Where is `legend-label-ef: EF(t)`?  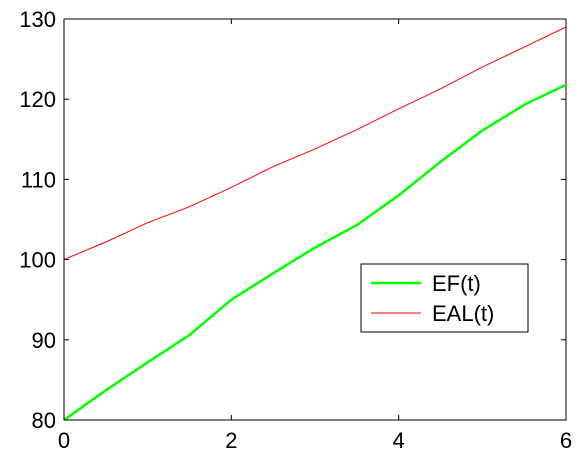
legend-label-ef: EF(t) is located at coordinates (456, 283).